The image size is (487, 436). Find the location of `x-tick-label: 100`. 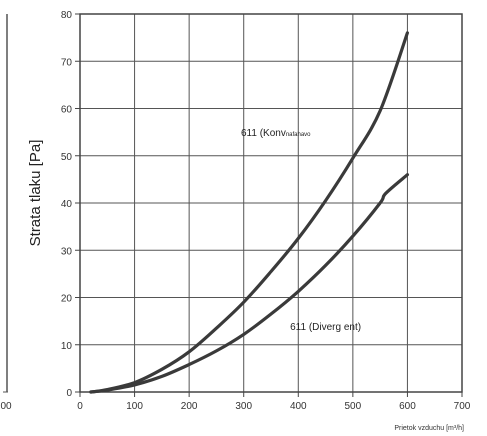

x-tick-label: 100 is located at coordinates (134, 406).